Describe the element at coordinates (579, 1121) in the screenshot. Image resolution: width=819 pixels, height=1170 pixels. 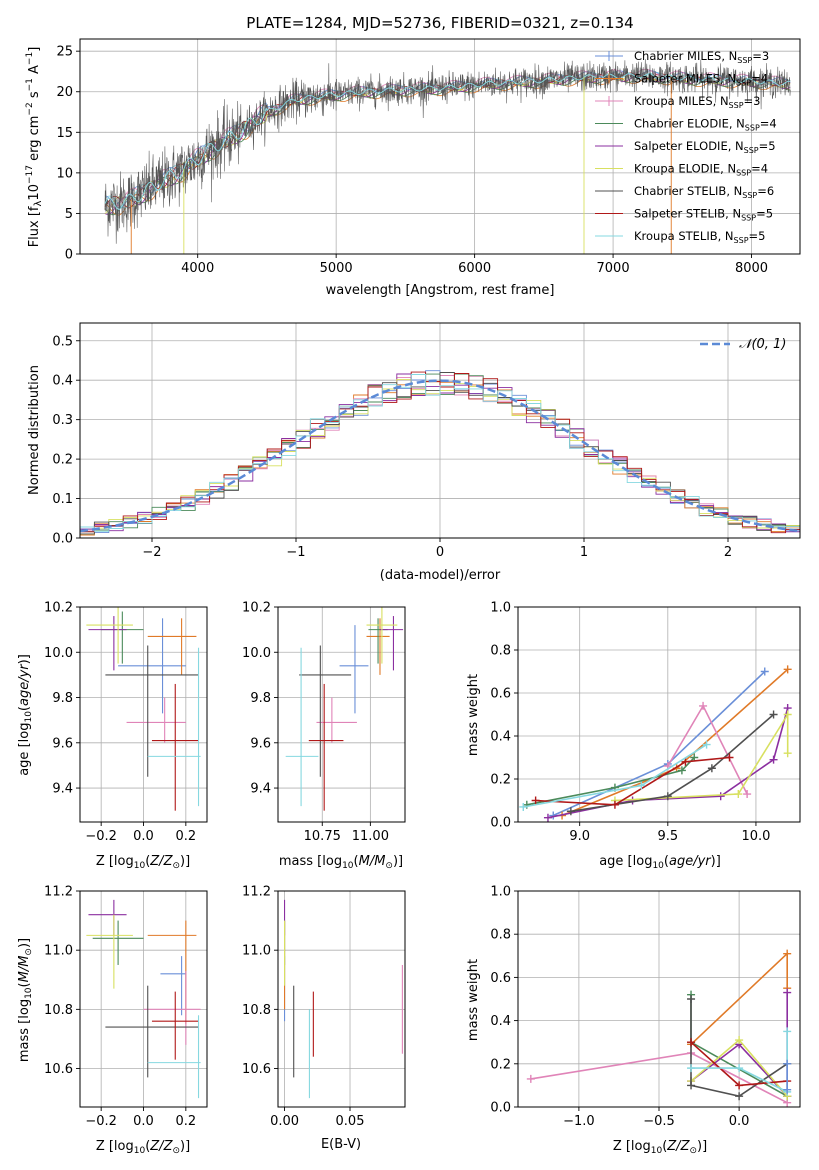
I see `panel8-xtick-label-0: −1.0` at that location.